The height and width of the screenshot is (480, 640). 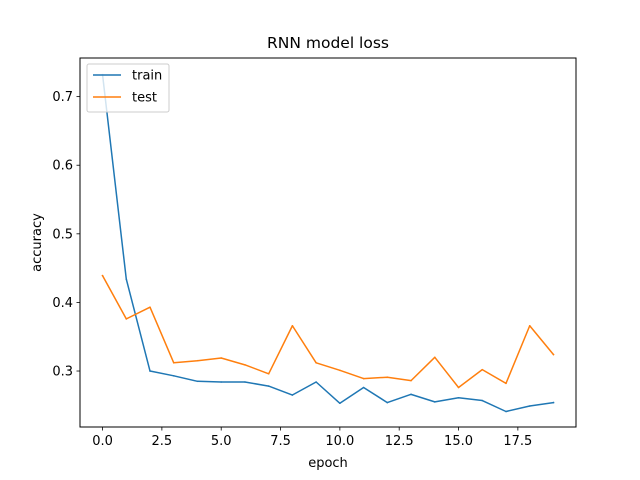 I want to click on x-tick-label: 10.0, so click(x=339, y=441).